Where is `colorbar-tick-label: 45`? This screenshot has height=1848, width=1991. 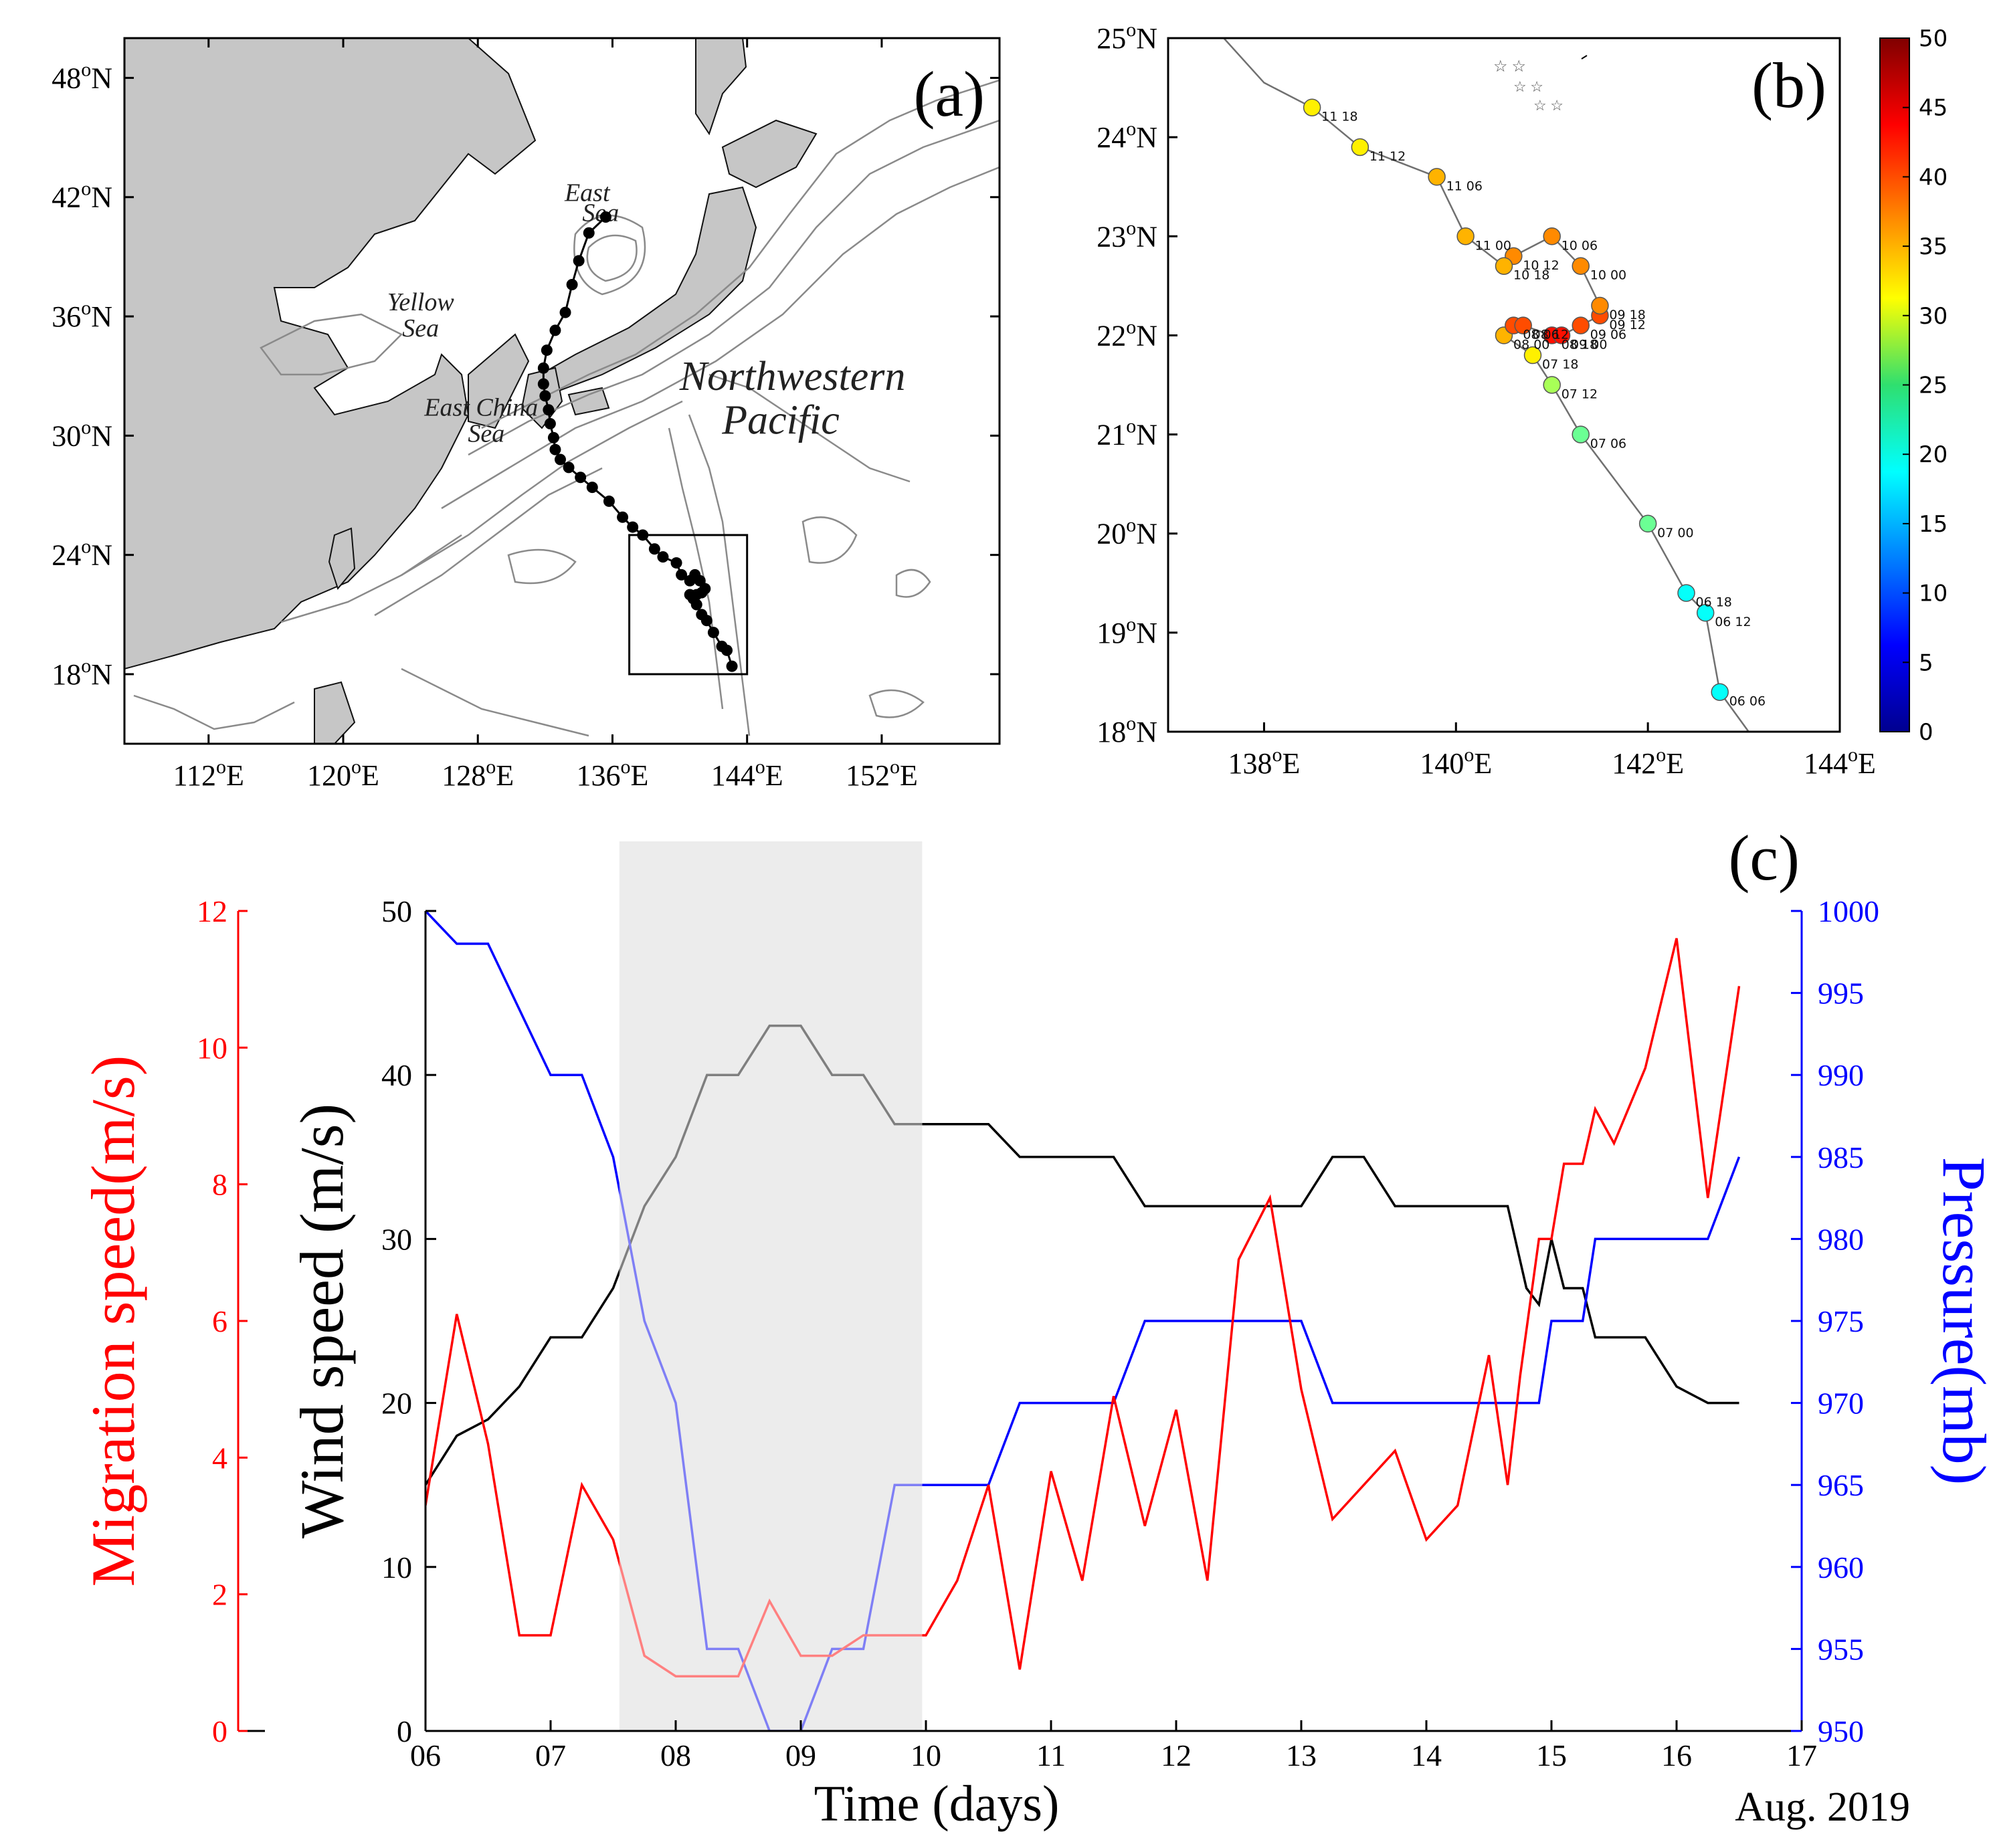 colorbar-tick-label: 45 is located at coordinates (1934, 108).